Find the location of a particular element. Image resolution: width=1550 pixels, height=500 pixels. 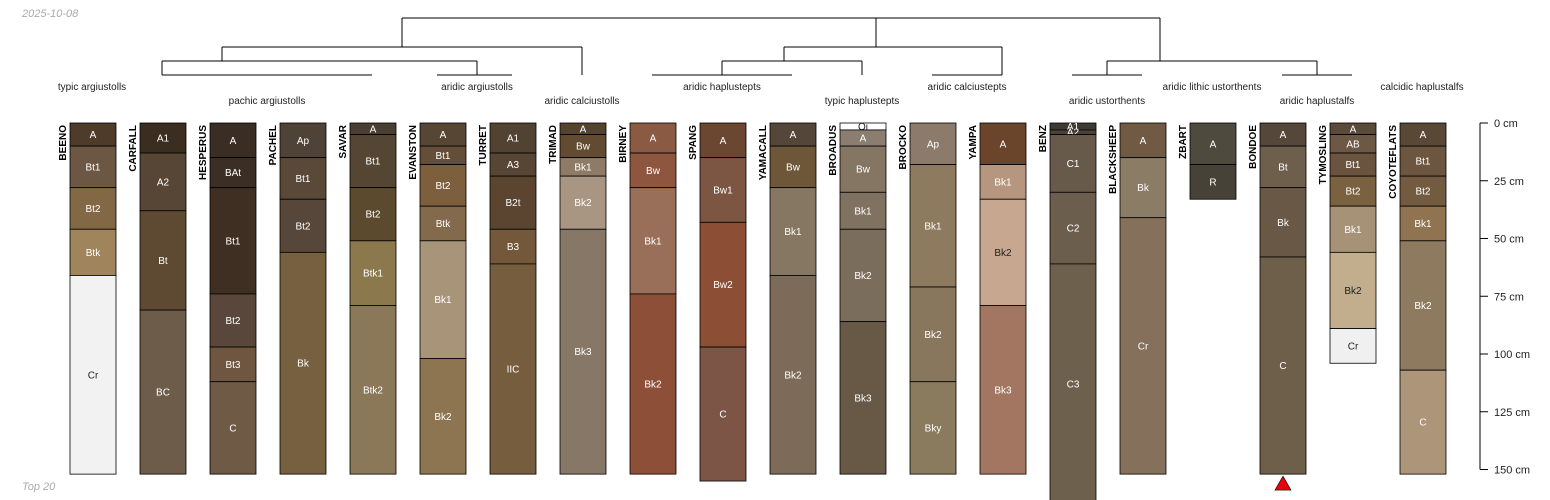

profile-name: BROCKO is located at coordinates (903, 147).